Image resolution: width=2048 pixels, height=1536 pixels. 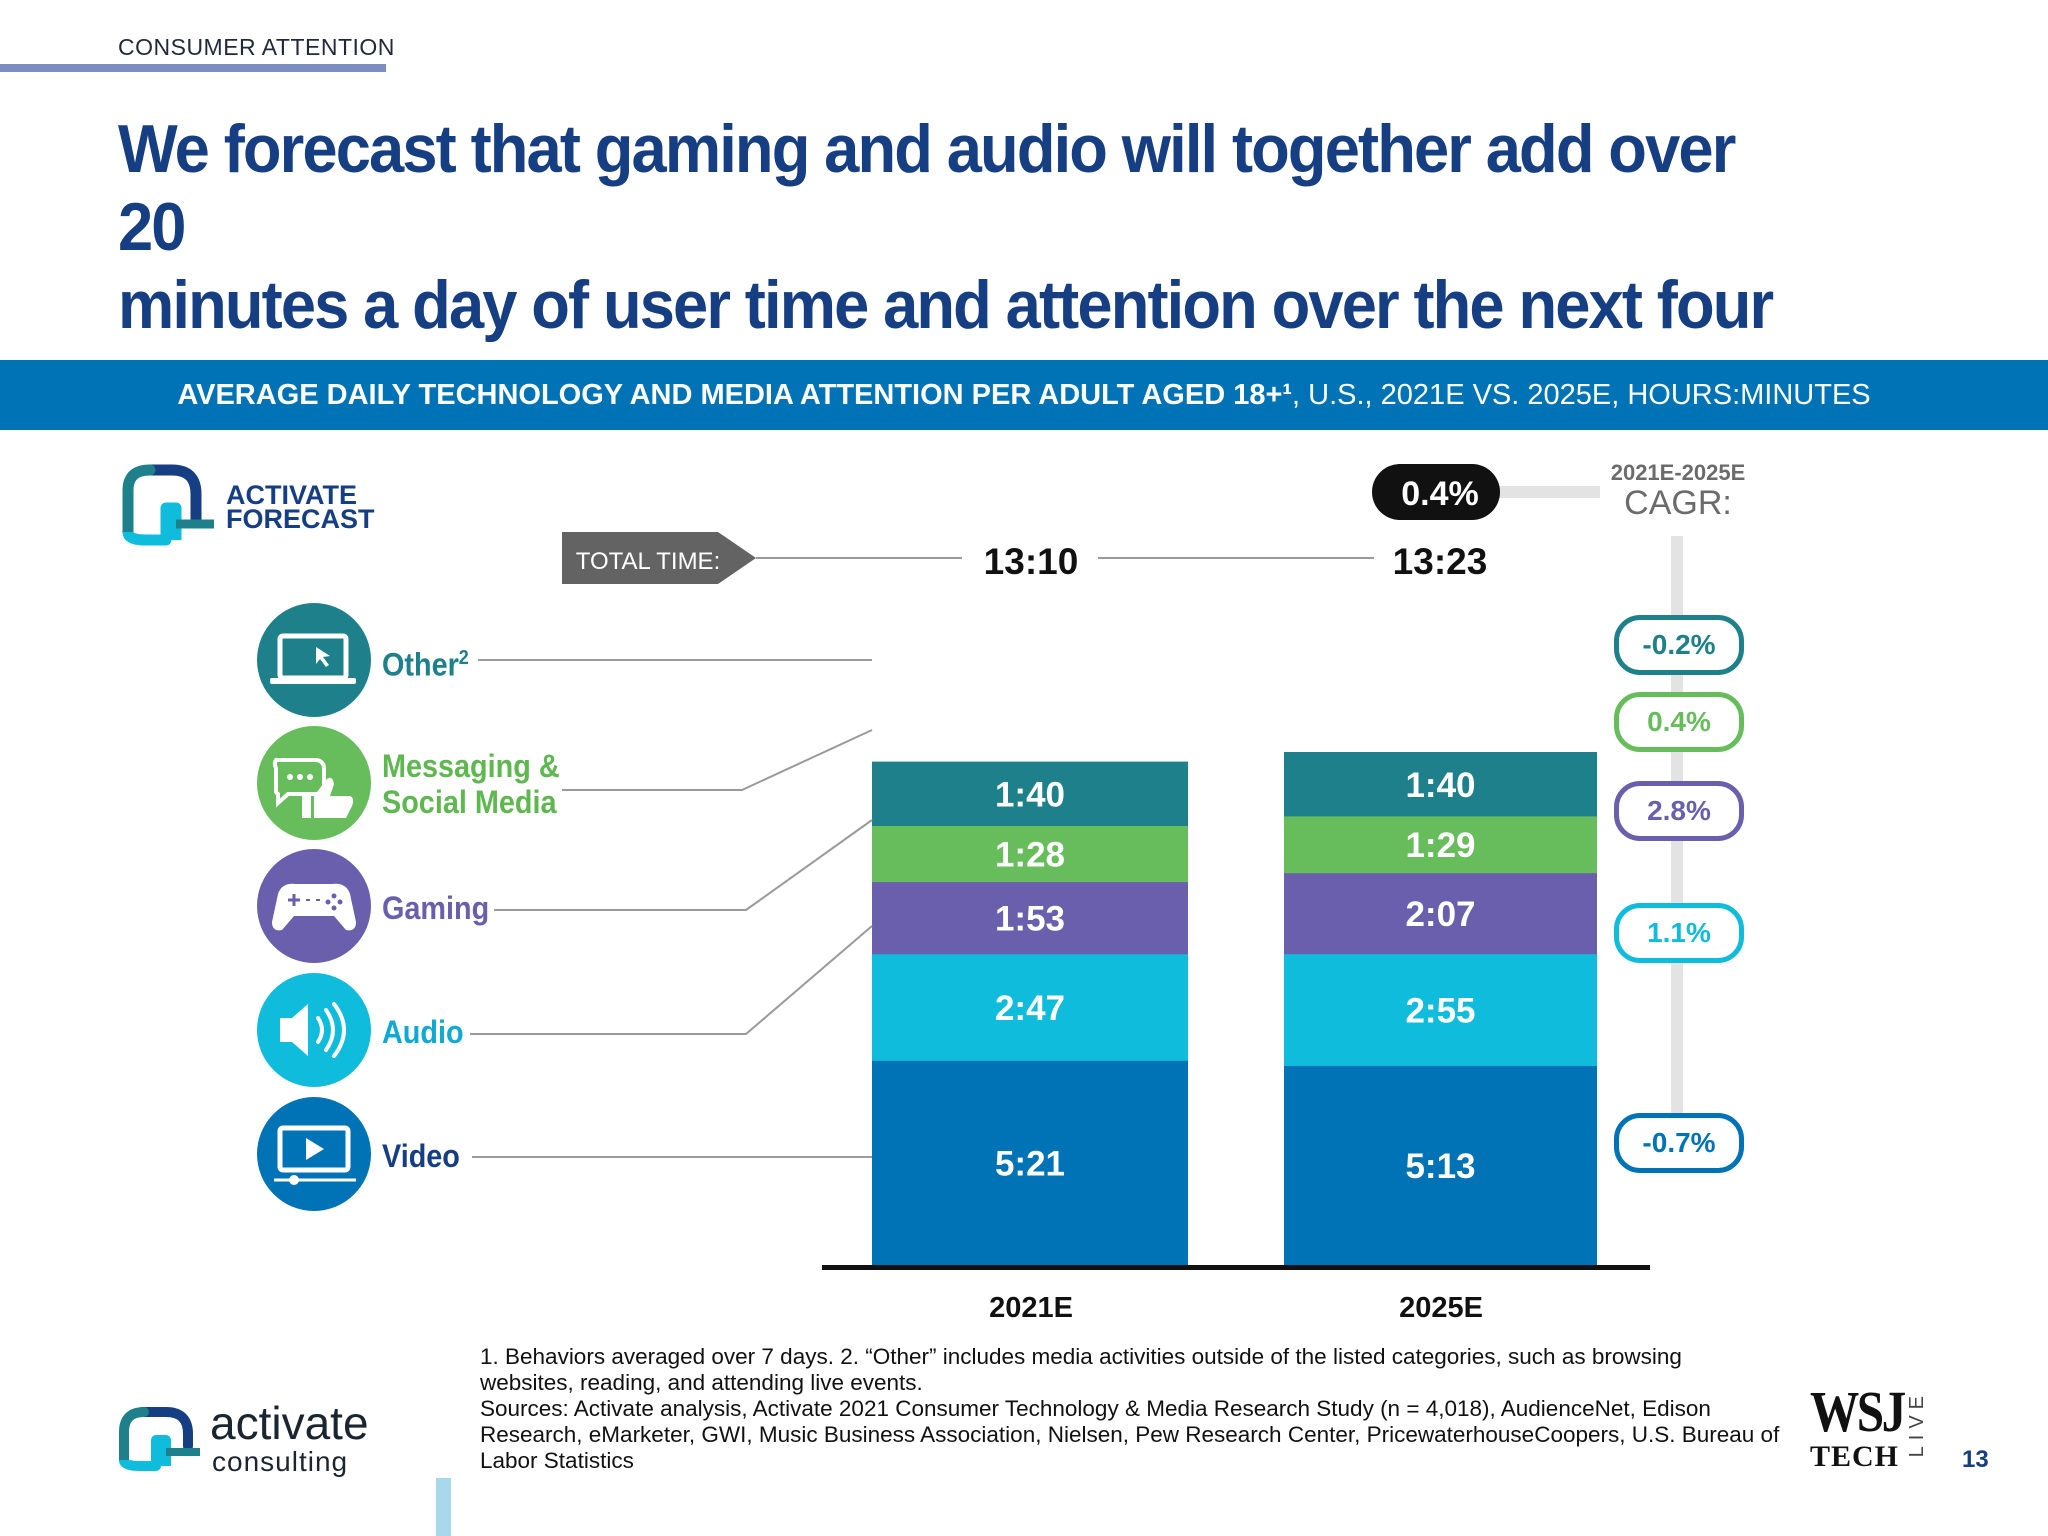 What do you see at coordinates (469, 802) in the screenshot?
I see `legend-messaging-line-2: Social Media` at bounding box center [469, 802].